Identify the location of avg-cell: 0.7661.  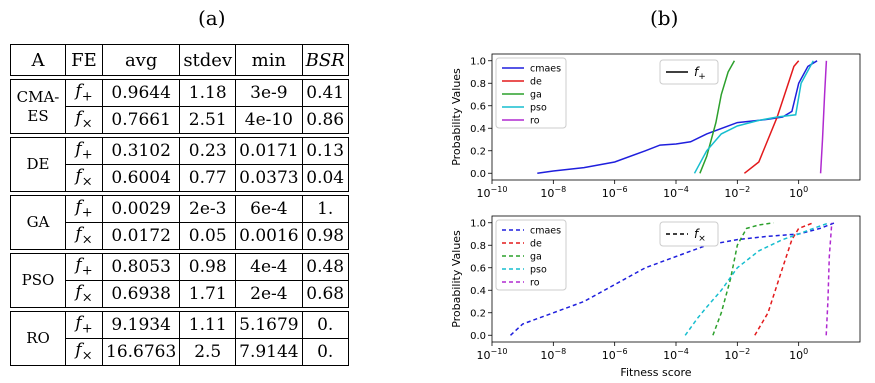
(141, 120).